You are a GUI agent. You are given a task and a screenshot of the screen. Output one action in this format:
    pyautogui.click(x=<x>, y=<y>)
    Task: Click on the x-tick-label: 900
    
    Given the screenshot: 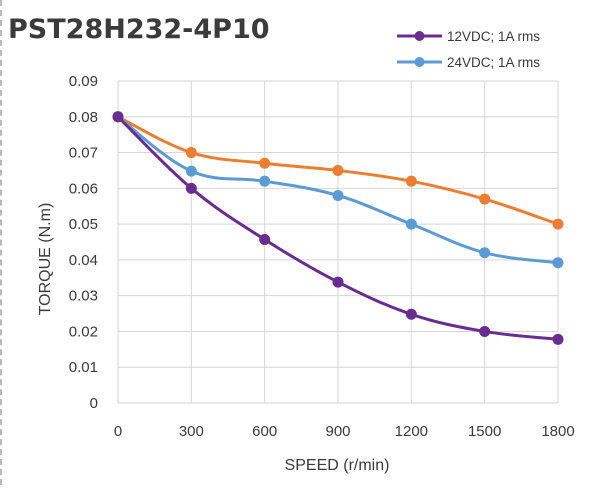 What is the action you would take?
    pyautogui.click(x=337, y=431)
    